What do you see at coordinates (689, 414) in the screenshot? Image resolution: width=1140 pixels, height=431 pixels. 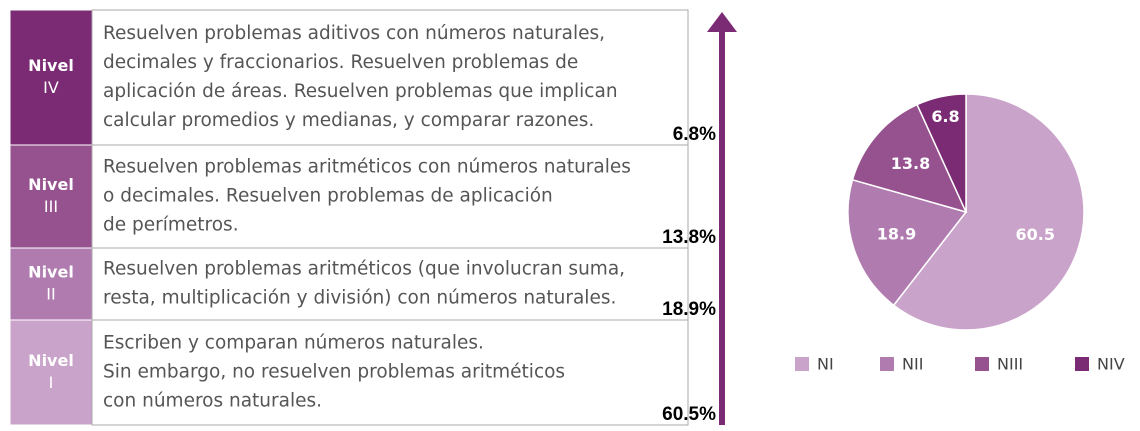 I see `level-percent: 60.5%` at bounding box center [689, 414].